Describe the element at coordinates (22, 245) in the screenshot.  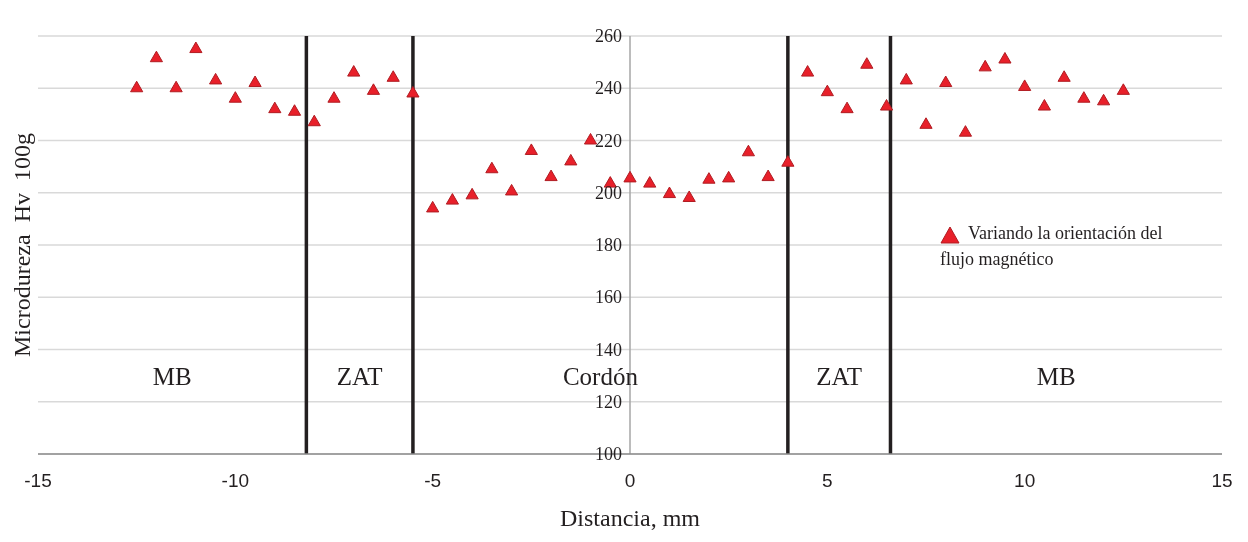
I see `y-axis-title: Microdureza Hv 100g` at that location.